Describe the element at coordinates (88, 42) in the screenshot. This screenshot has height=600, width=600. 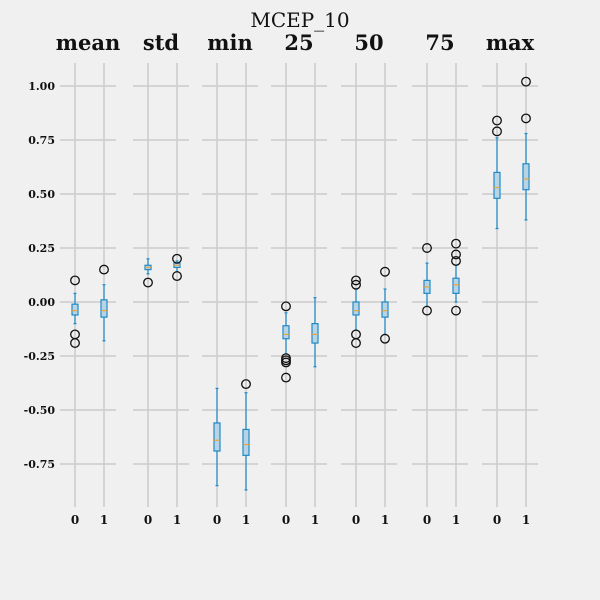
I see `panel-title: mean` at that location.